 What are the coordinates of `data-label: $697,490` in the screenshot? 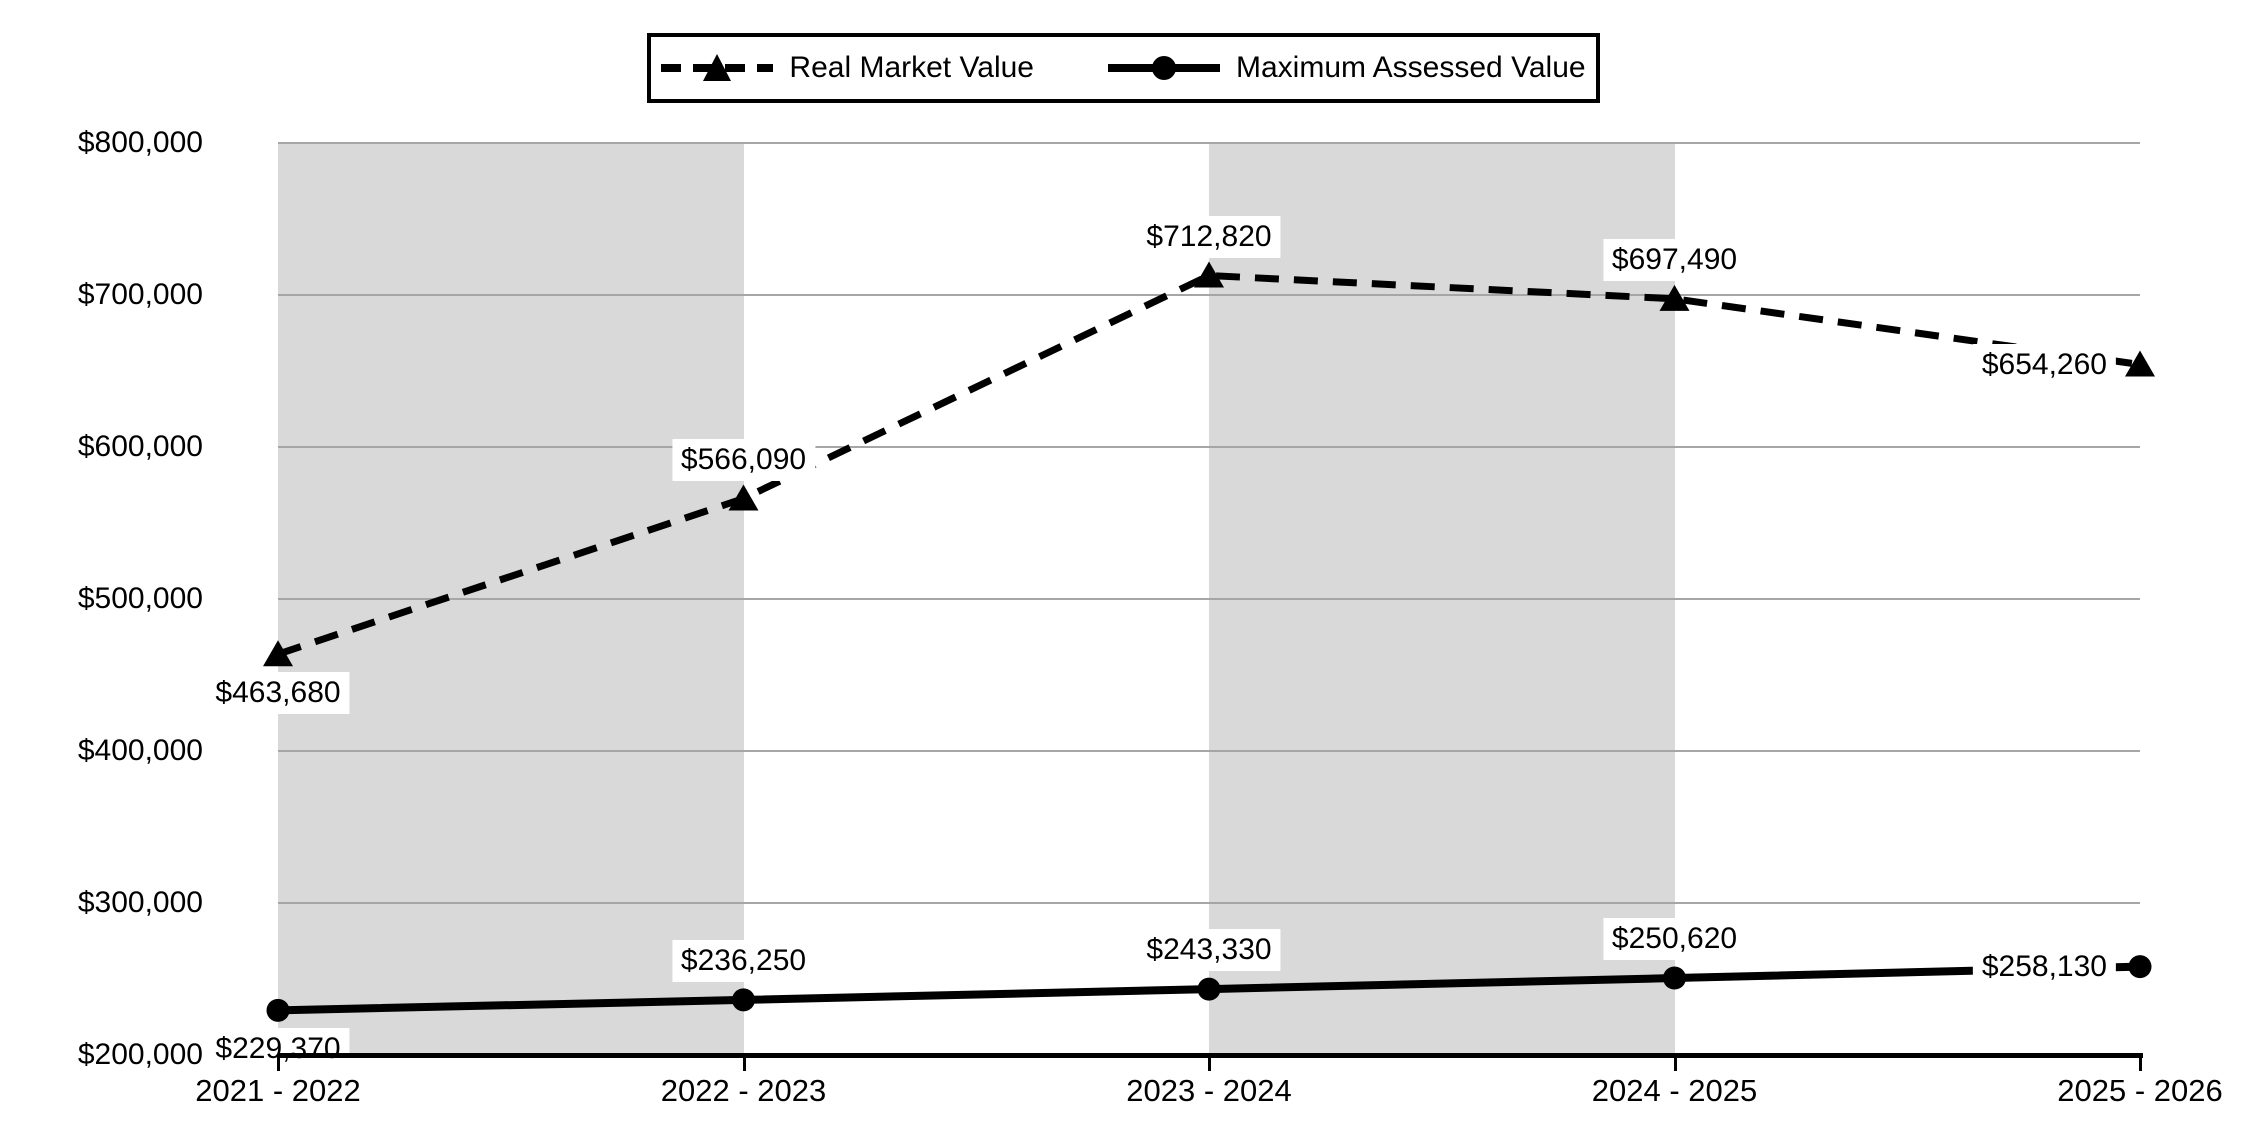 It's located at (1674, 259).